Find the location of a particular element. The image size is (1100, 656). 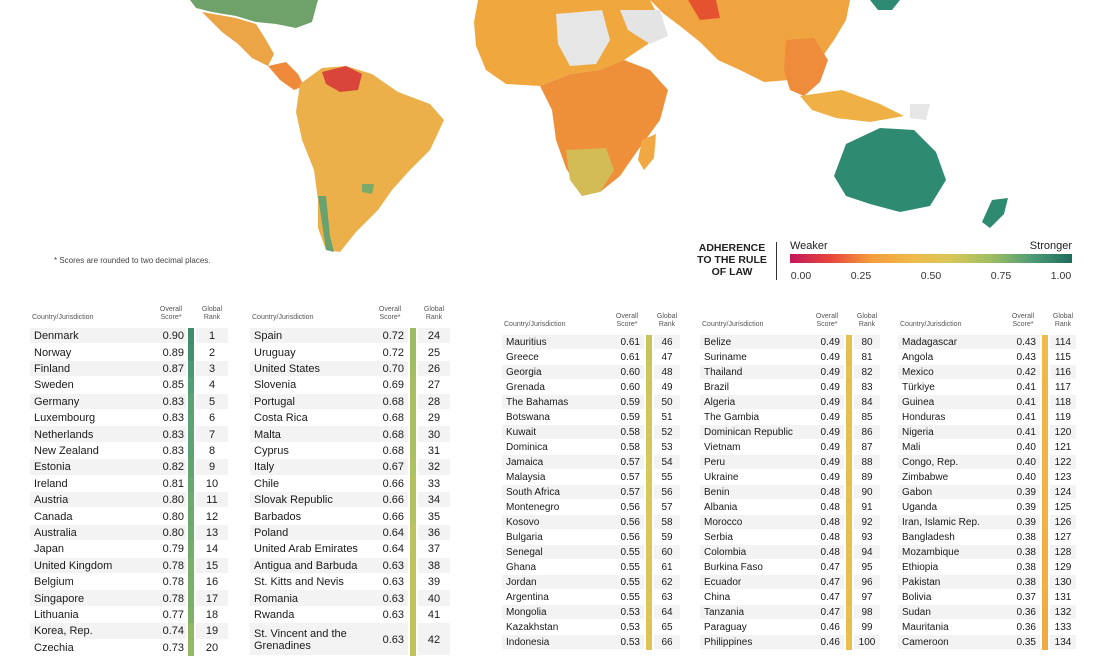

table-row: Peru 0.49 88 is located at coordinates (789, 462).